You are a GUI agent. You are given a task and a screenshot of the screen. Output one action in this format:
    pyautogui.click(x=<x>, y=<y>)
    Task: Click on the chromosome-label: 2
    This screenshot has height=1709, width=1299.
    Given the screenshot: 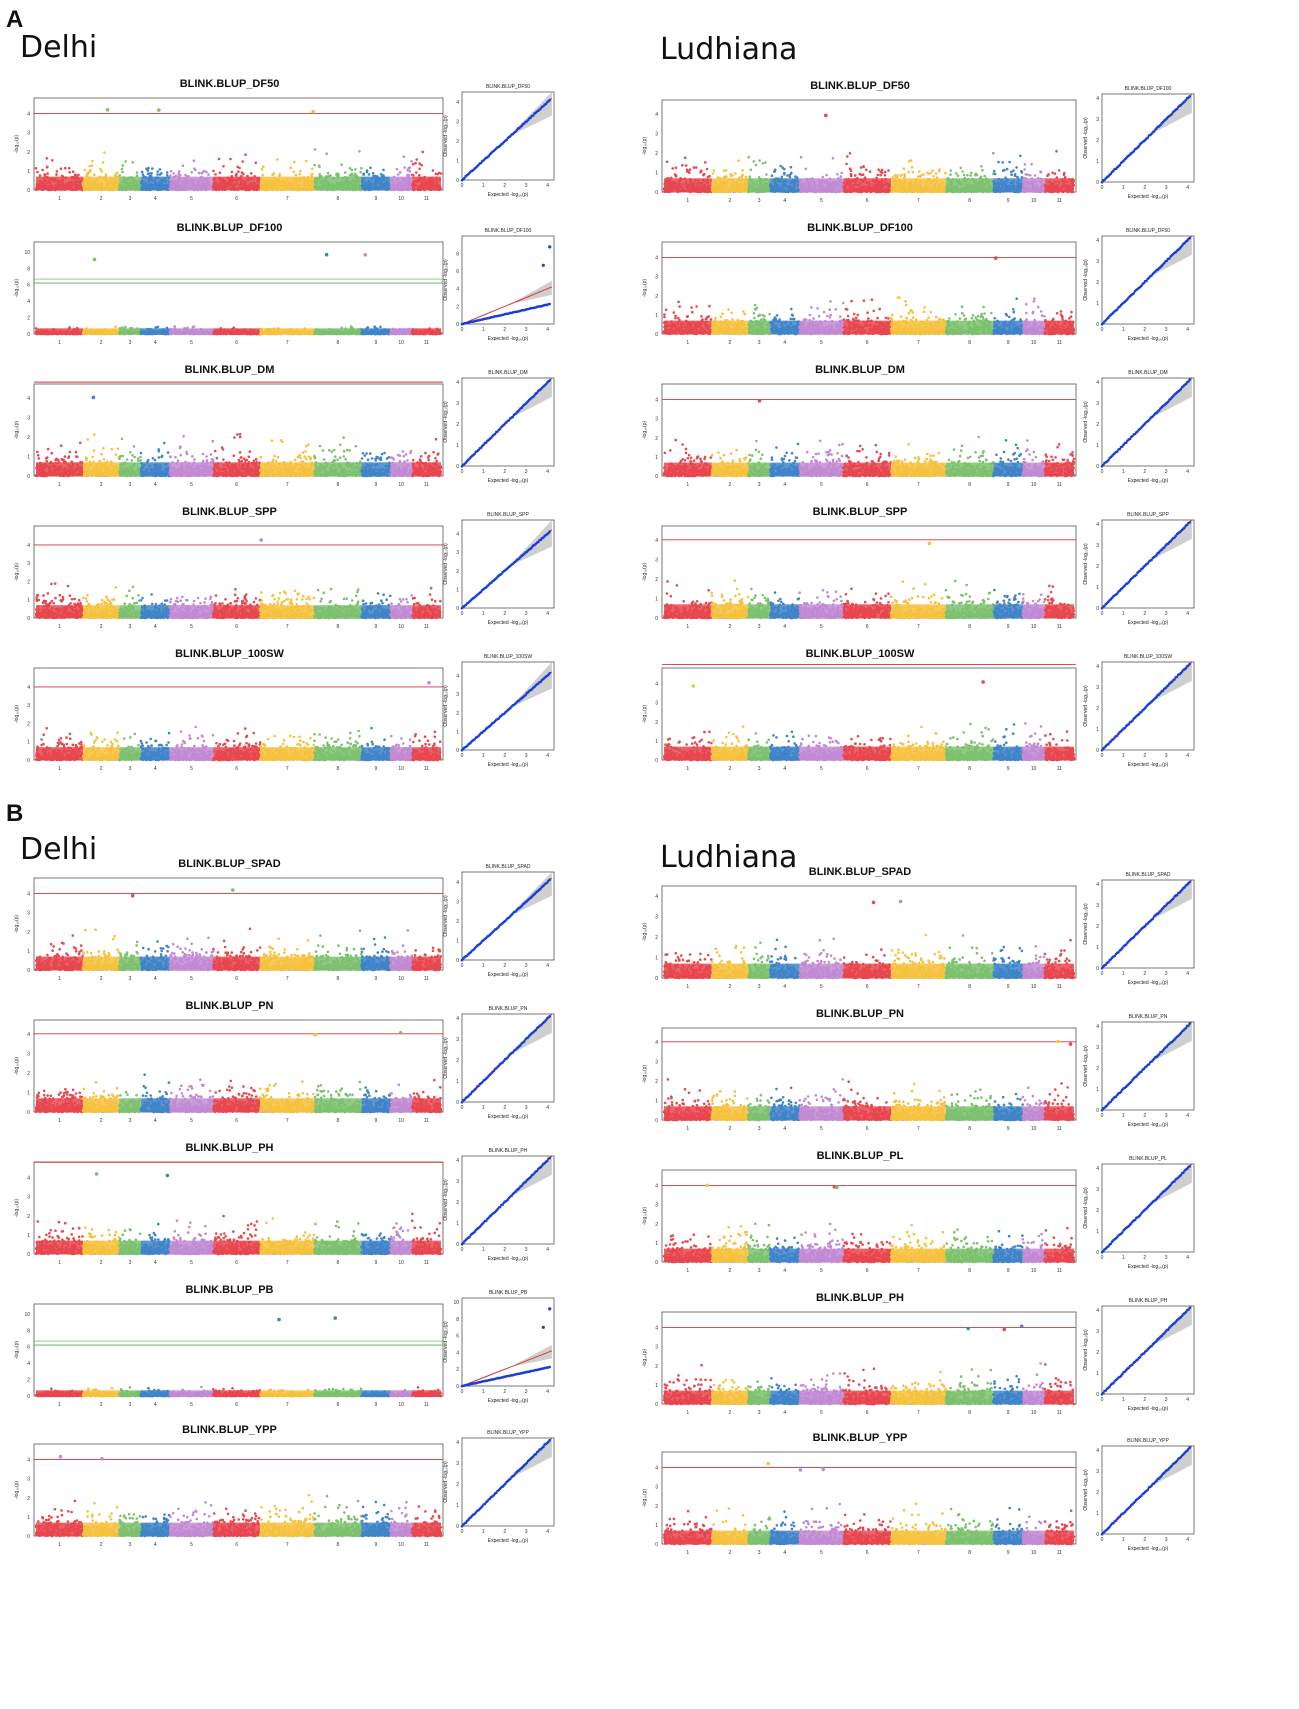 What is the action you would take?
    pyautogui.click(x=101, y=343)
    